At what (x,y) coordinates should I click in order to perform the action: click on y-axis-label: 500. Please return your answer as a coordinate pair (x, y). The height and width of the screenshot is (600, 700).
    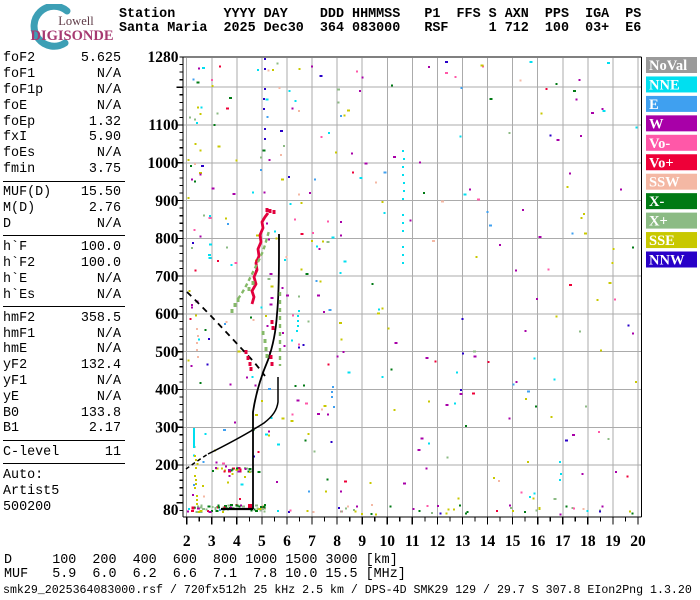
    Looking at the image, I should click on (167, 352).